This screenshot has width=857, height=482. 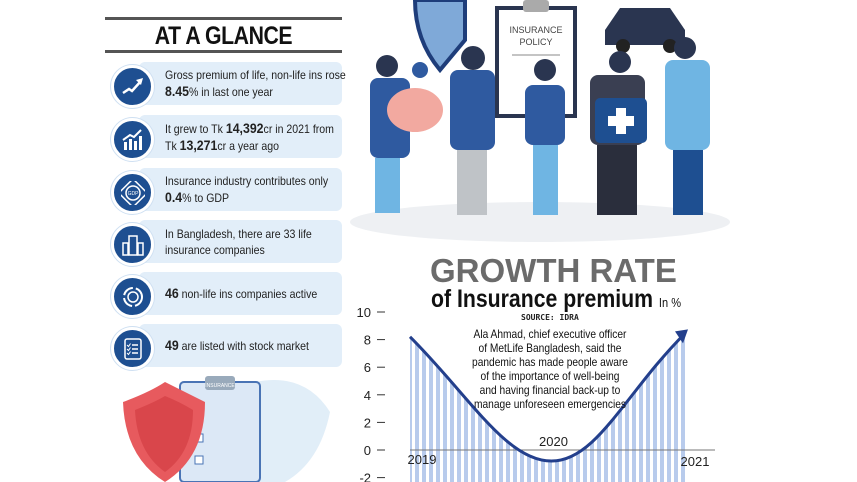 I want to click on building-icon, so click(x=132, y=244).